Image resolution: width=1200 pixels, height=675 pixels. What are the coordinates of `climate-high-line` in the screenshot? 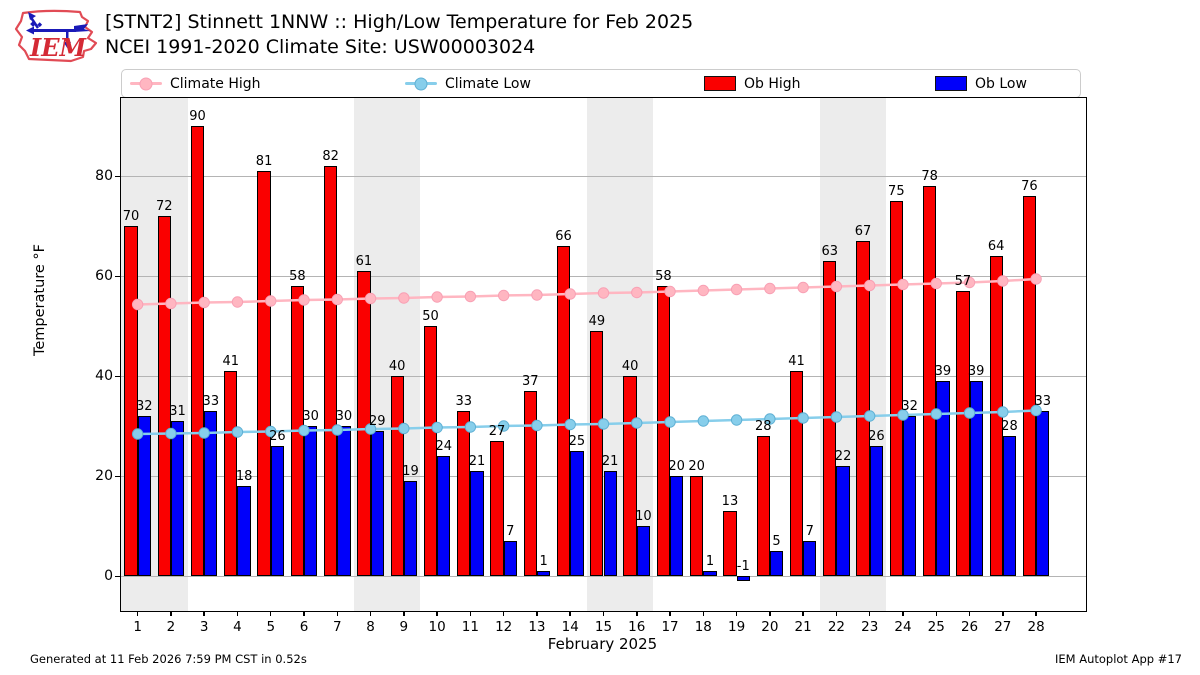 It's located at (587, 291).